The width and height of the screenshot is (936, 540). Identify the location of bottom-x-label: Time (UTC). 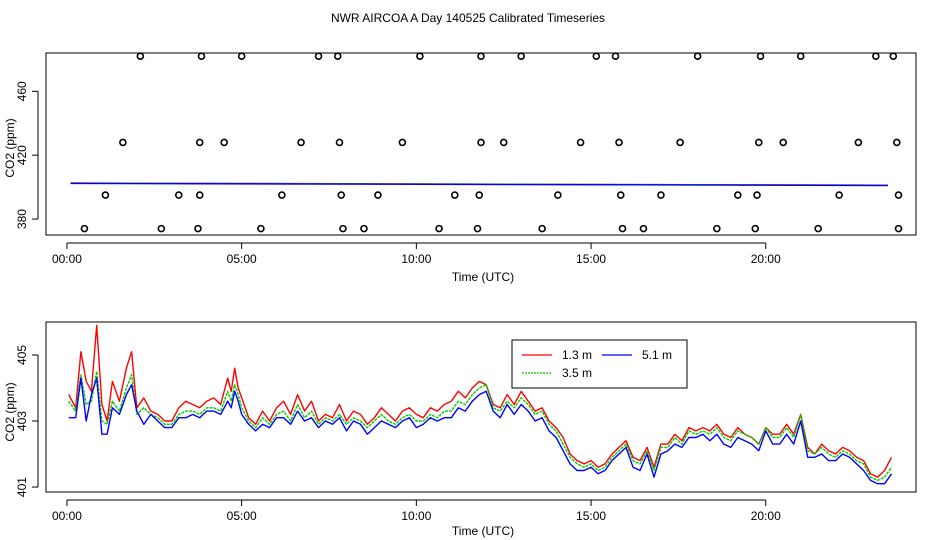
(483, 531).